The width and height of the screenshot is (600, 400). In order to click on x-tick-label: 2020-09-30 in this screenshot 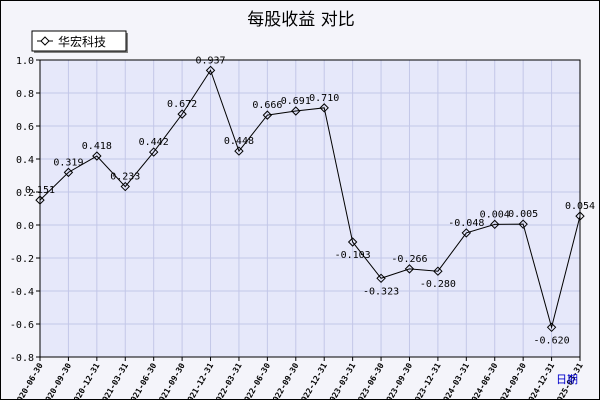, I will do `click(57, 380)`.